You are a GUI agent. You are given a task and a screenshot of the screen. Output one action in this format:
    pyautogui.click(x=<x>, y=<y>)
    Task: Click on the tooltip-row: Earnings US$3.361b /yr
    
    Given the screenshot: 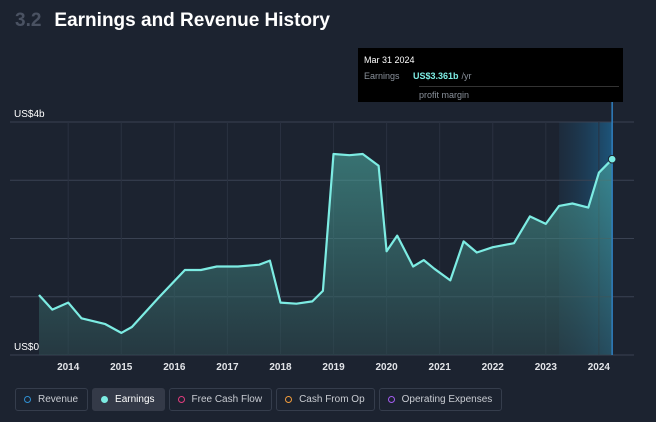 What is the action you would take?
    pyautogui.click(x=490, y=76)
    